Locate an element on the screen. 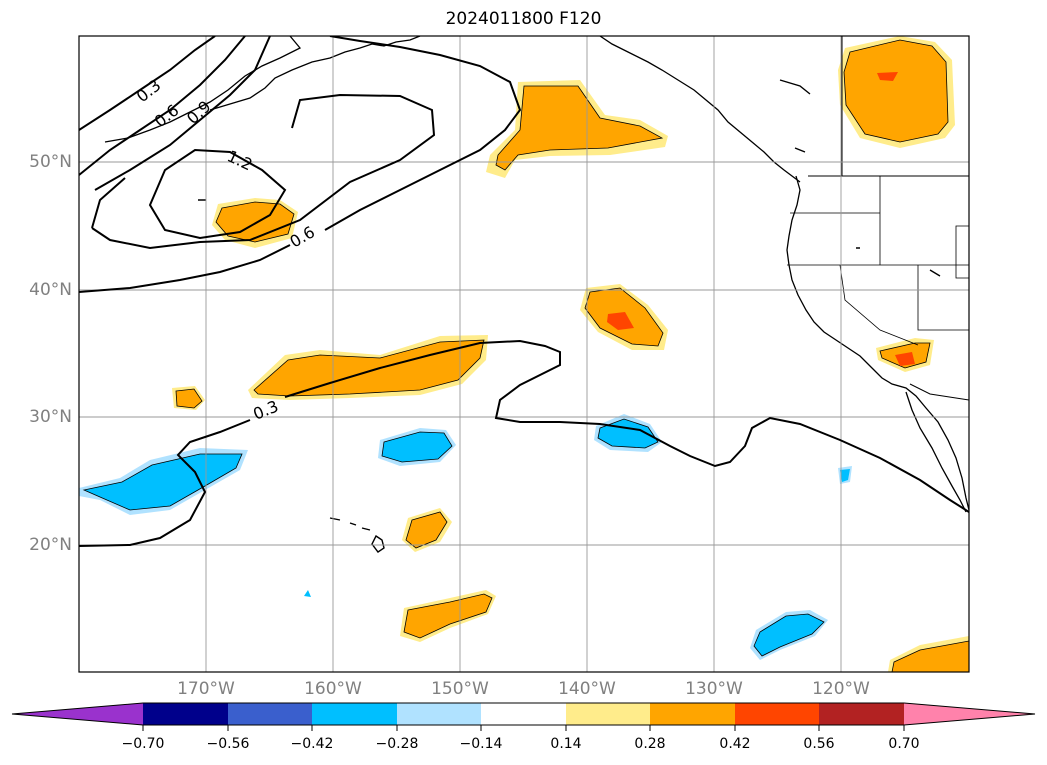  coastline-us-west is located at coordinates (877, 343).